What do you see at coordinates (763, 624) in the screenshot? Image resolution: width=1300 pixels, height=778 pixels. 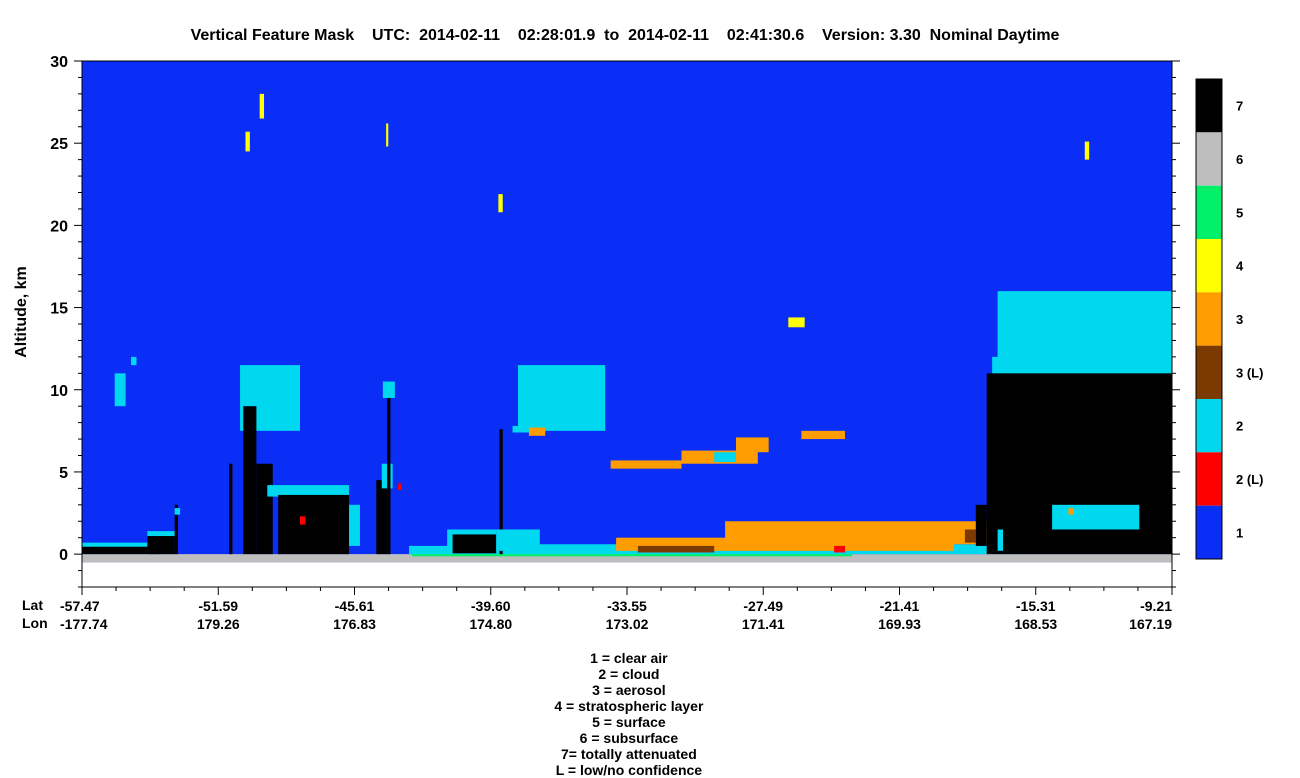 I see `x-tick-lon: 171.41` at bounding box center [763, 624].